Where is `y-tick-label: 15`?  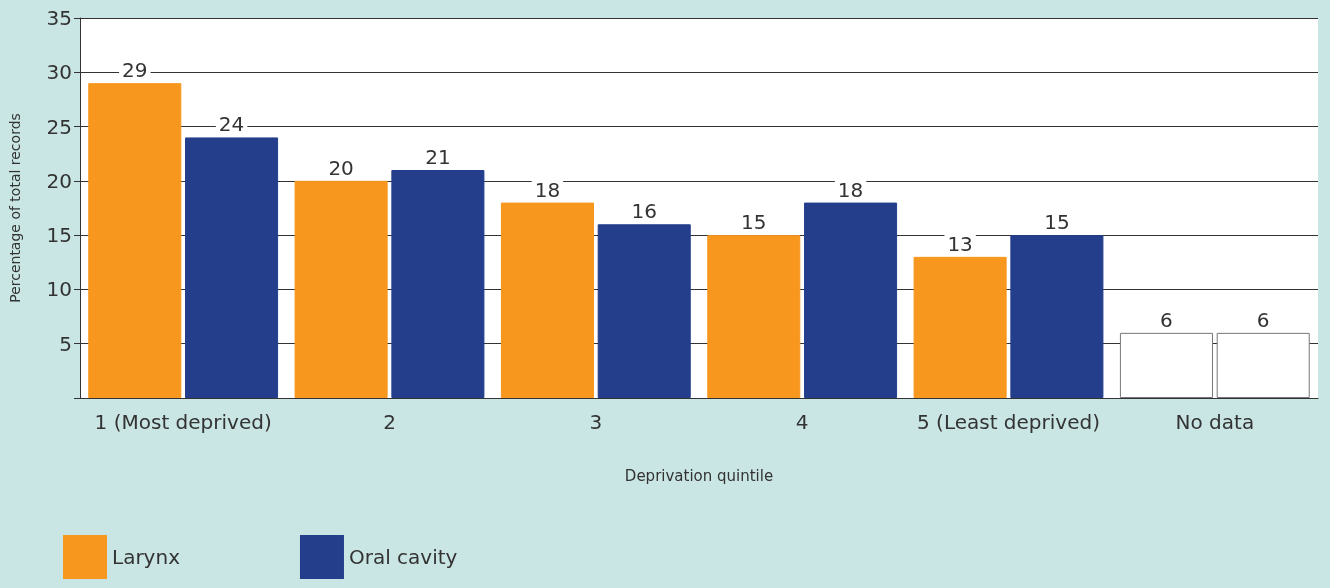 y-tick-label: 15 is located at coordinates (59, 235).